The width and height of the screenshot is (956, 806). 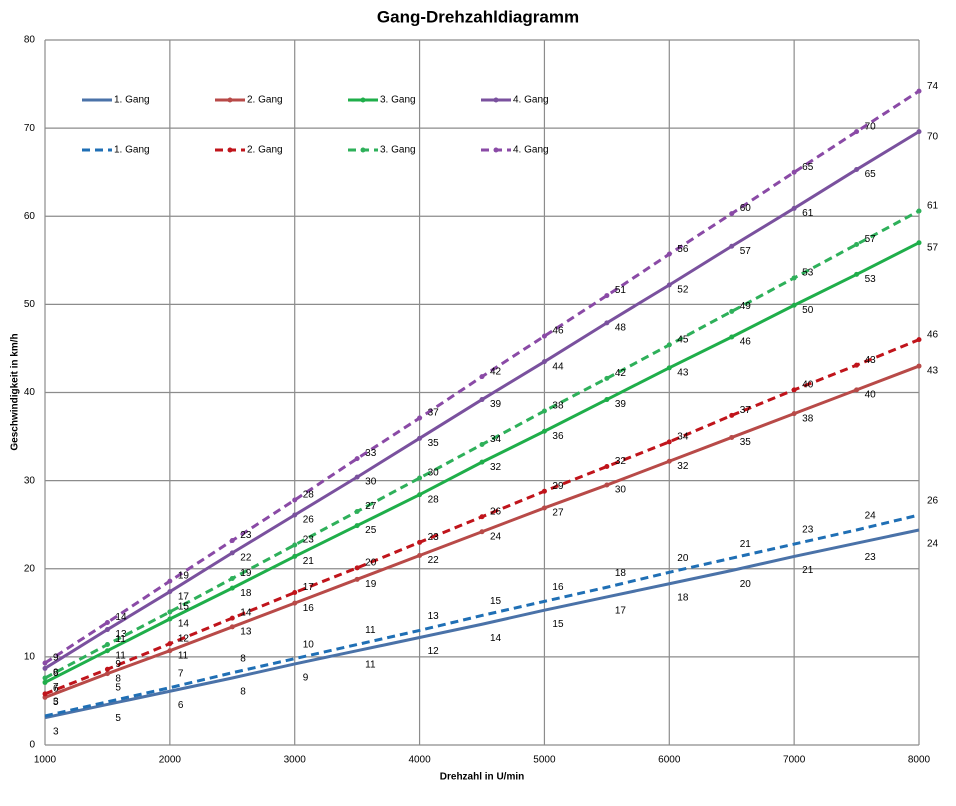 What do you see at coordinates (56, 731) in the screenshot?
I see `data-label: 3` at bounding box center [56, 731].